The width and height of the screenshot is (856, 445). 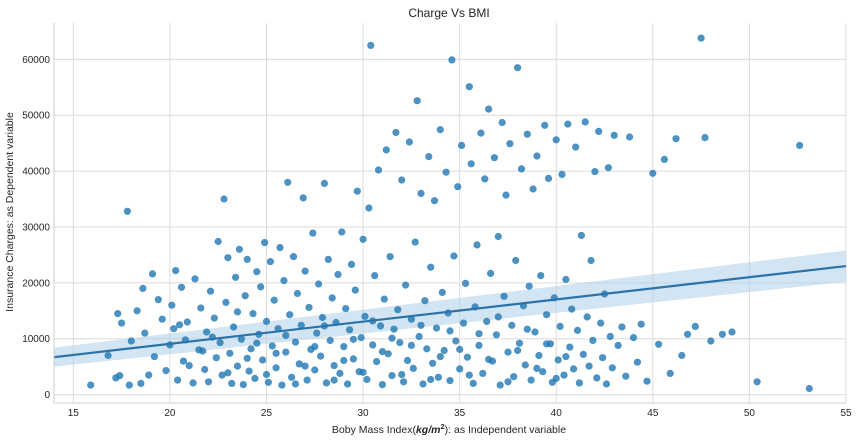 What do you see at coordinates (36, 116) in the screenshot?
I see `y-tick-label: 50000` at bounding box center [36, 116].